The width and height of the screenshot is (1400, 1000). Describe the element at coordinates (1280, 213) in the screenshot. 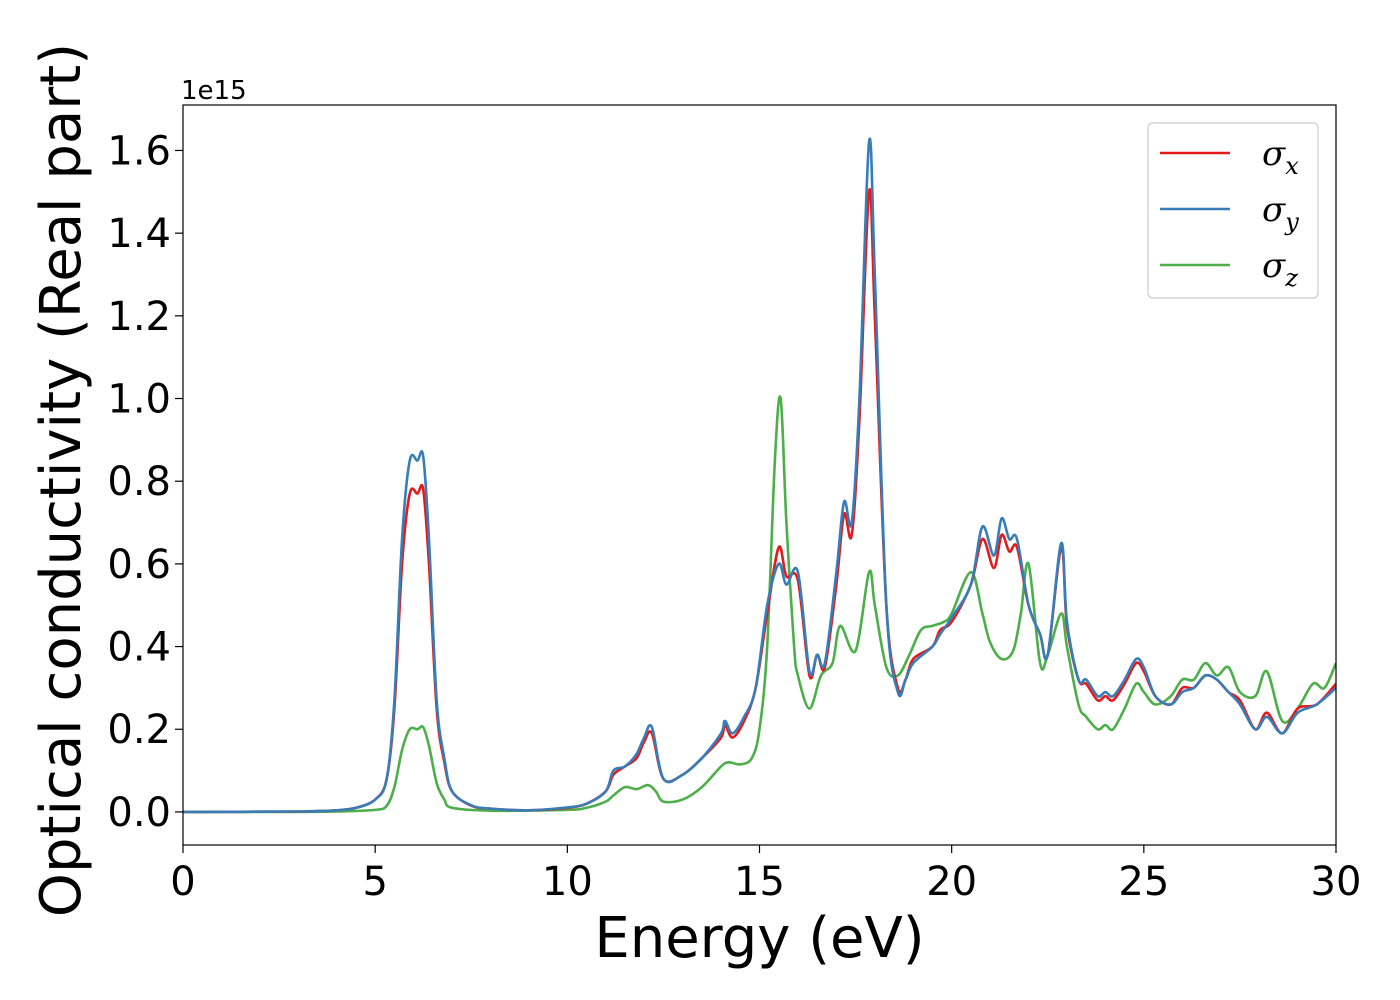

I see `legend-label: σy` at that location.